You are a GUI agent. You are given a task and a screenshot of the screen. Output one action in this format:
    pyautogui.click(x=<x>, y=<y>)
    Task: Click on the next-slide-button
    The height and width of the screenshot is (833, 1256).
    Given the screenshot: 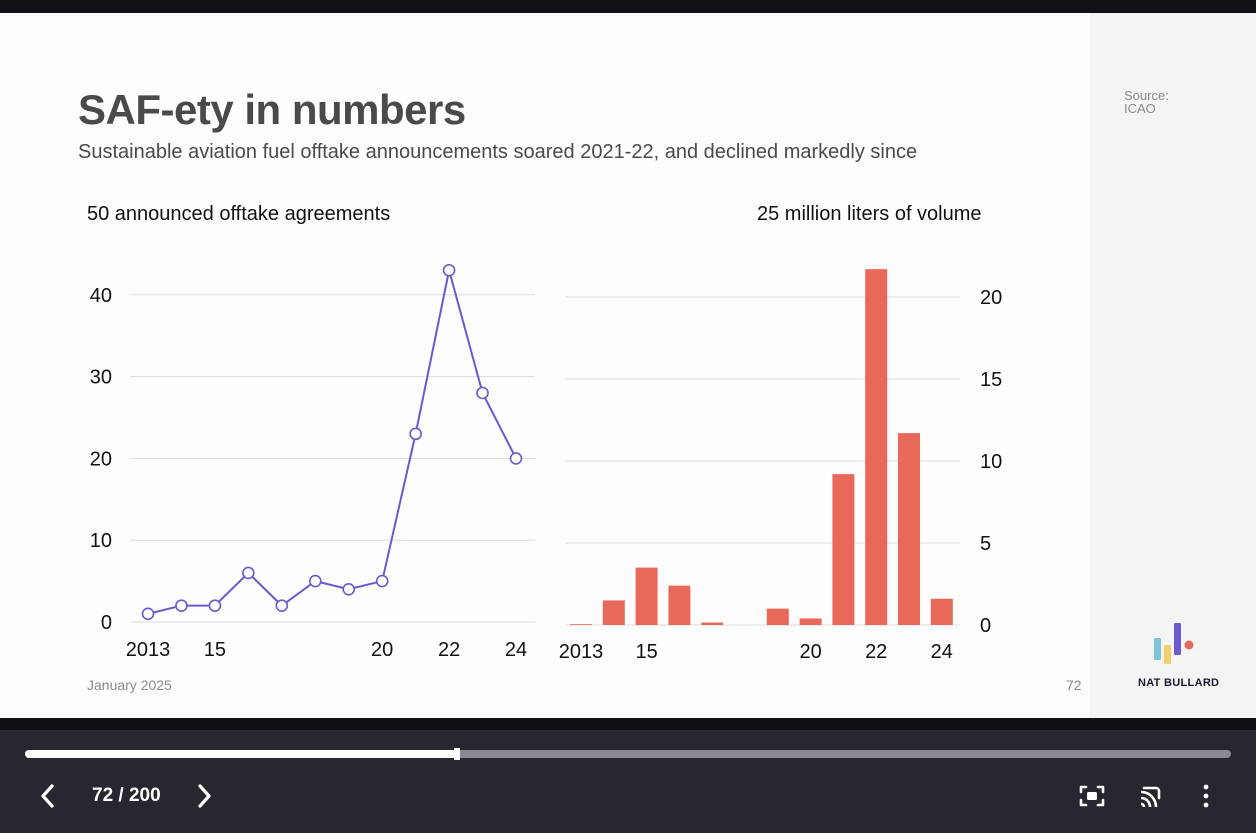 What is the action you would take?
    pyautogui.click(x=205, y=796)
    